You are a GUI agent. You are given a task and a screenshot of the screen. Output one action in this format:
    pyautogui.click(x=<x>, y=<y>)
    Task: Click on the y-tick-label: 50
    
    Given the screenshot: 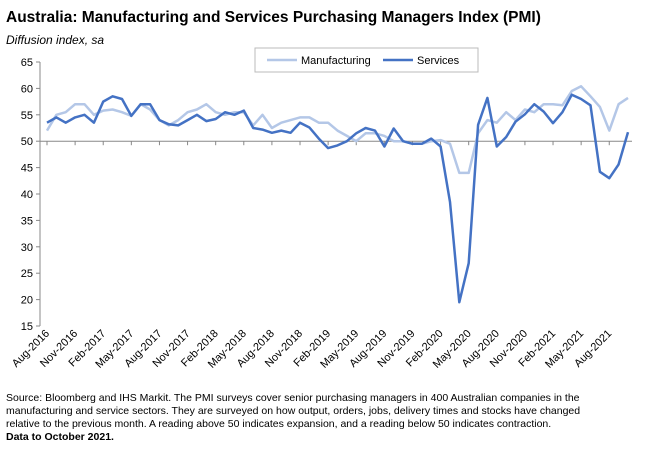 What is the action you would take?
    pyautogui.click(x=27, y=142)
    